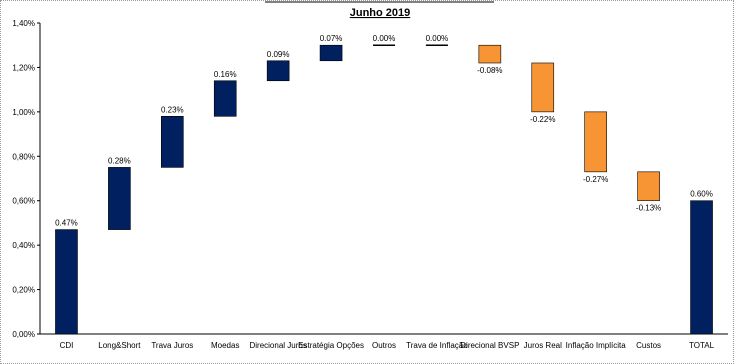 This screenshot has width=734, height=364. What do you see at coordinates (277, 345) in the screenshot?
I see `x-tick-label: Direcional Juros` at bounding box center [277, 345].